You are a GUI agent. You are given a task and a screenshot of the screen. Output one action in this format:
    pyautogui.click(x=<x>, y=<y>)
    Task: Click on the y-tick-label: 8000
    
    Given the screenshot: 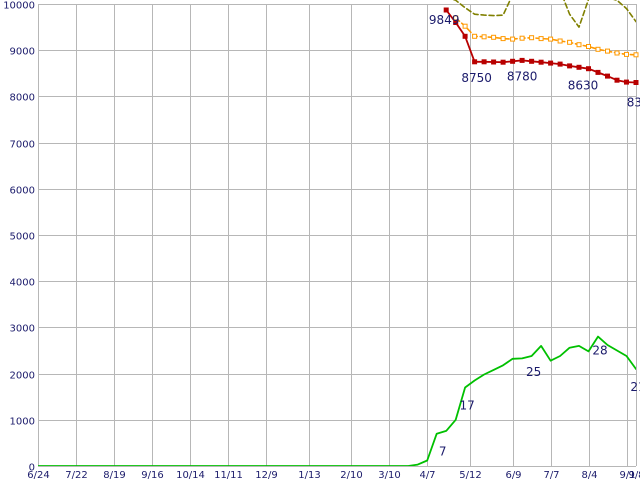 What is the action you would take?
    pyautogui.click(x=22, y=98)
    